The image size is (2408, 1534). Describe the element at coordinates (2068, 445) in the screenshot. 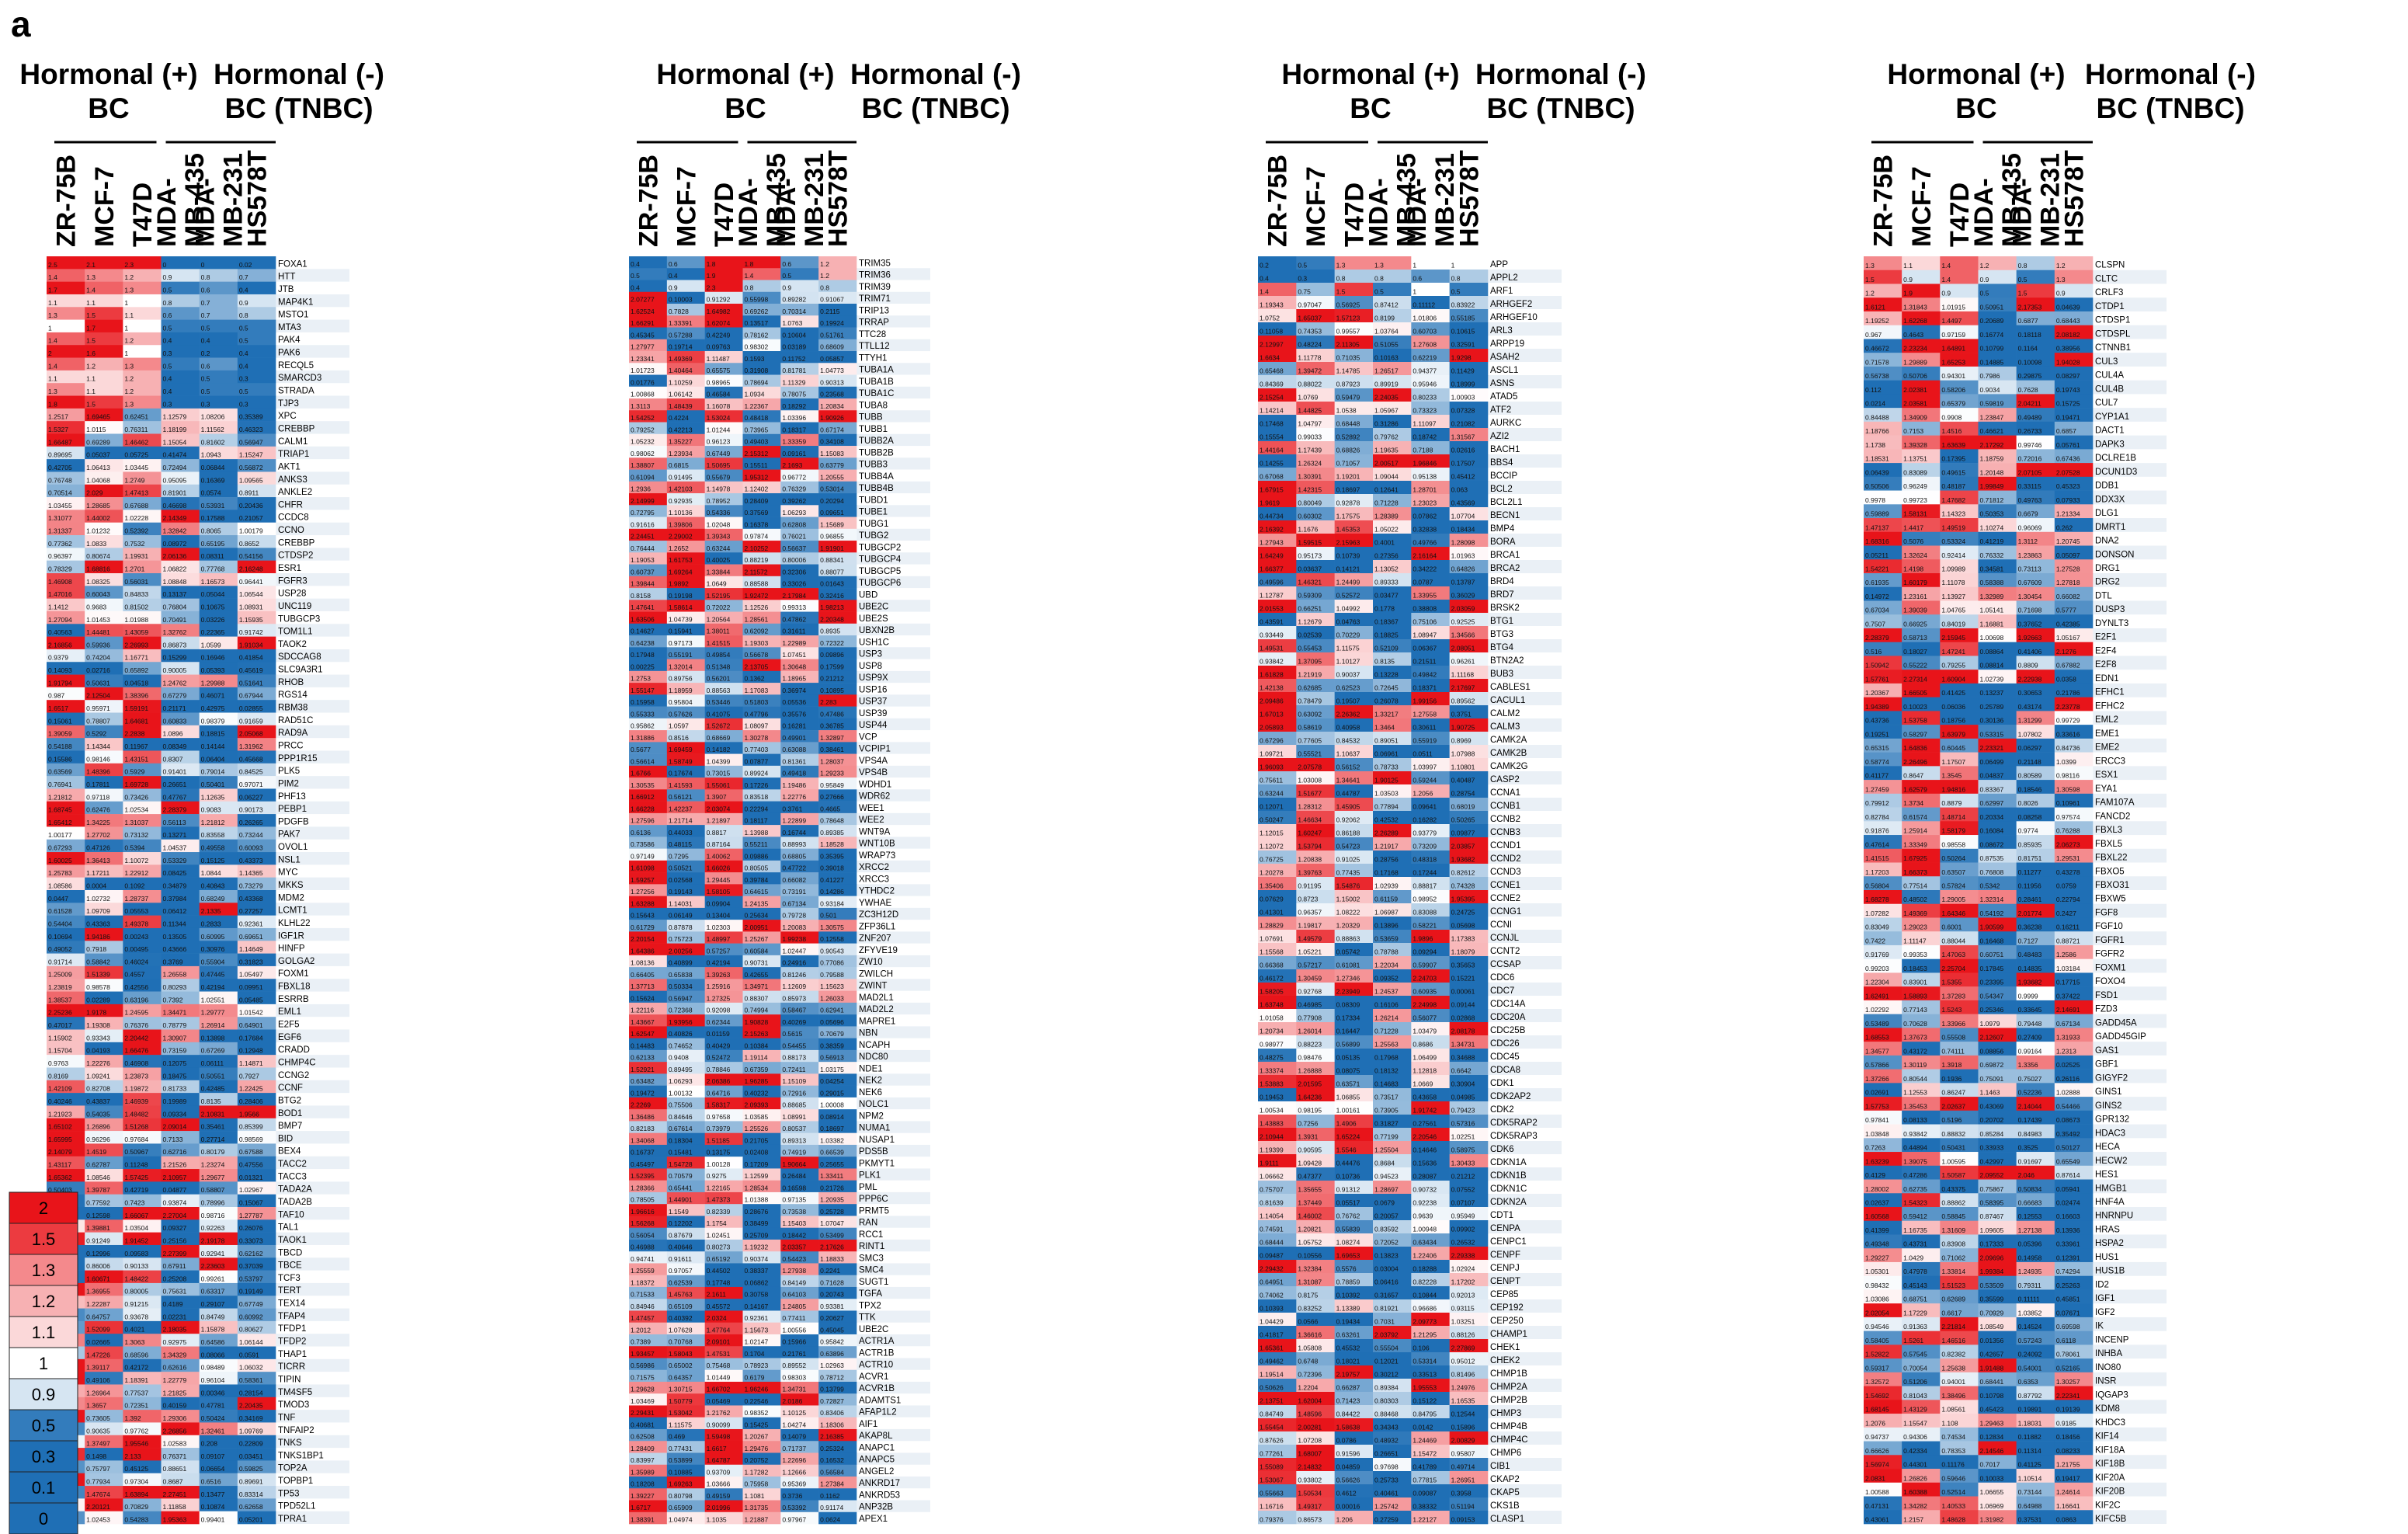

I see `cell-value-label: 0.05761` at that location.